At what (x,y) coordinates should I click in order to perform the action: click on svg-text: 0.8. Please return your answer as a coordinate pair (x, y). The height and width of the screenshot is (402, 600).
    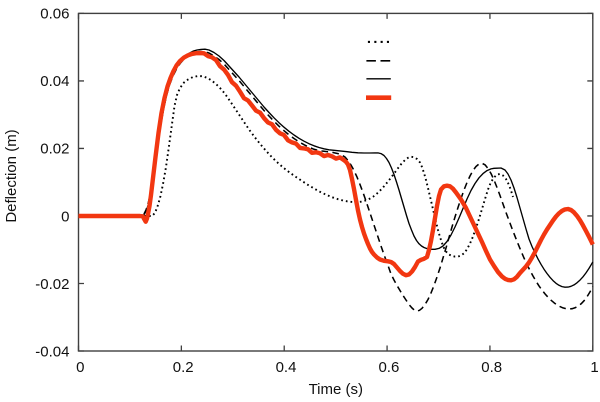
    Looking at the image, I should click on (491, 367).